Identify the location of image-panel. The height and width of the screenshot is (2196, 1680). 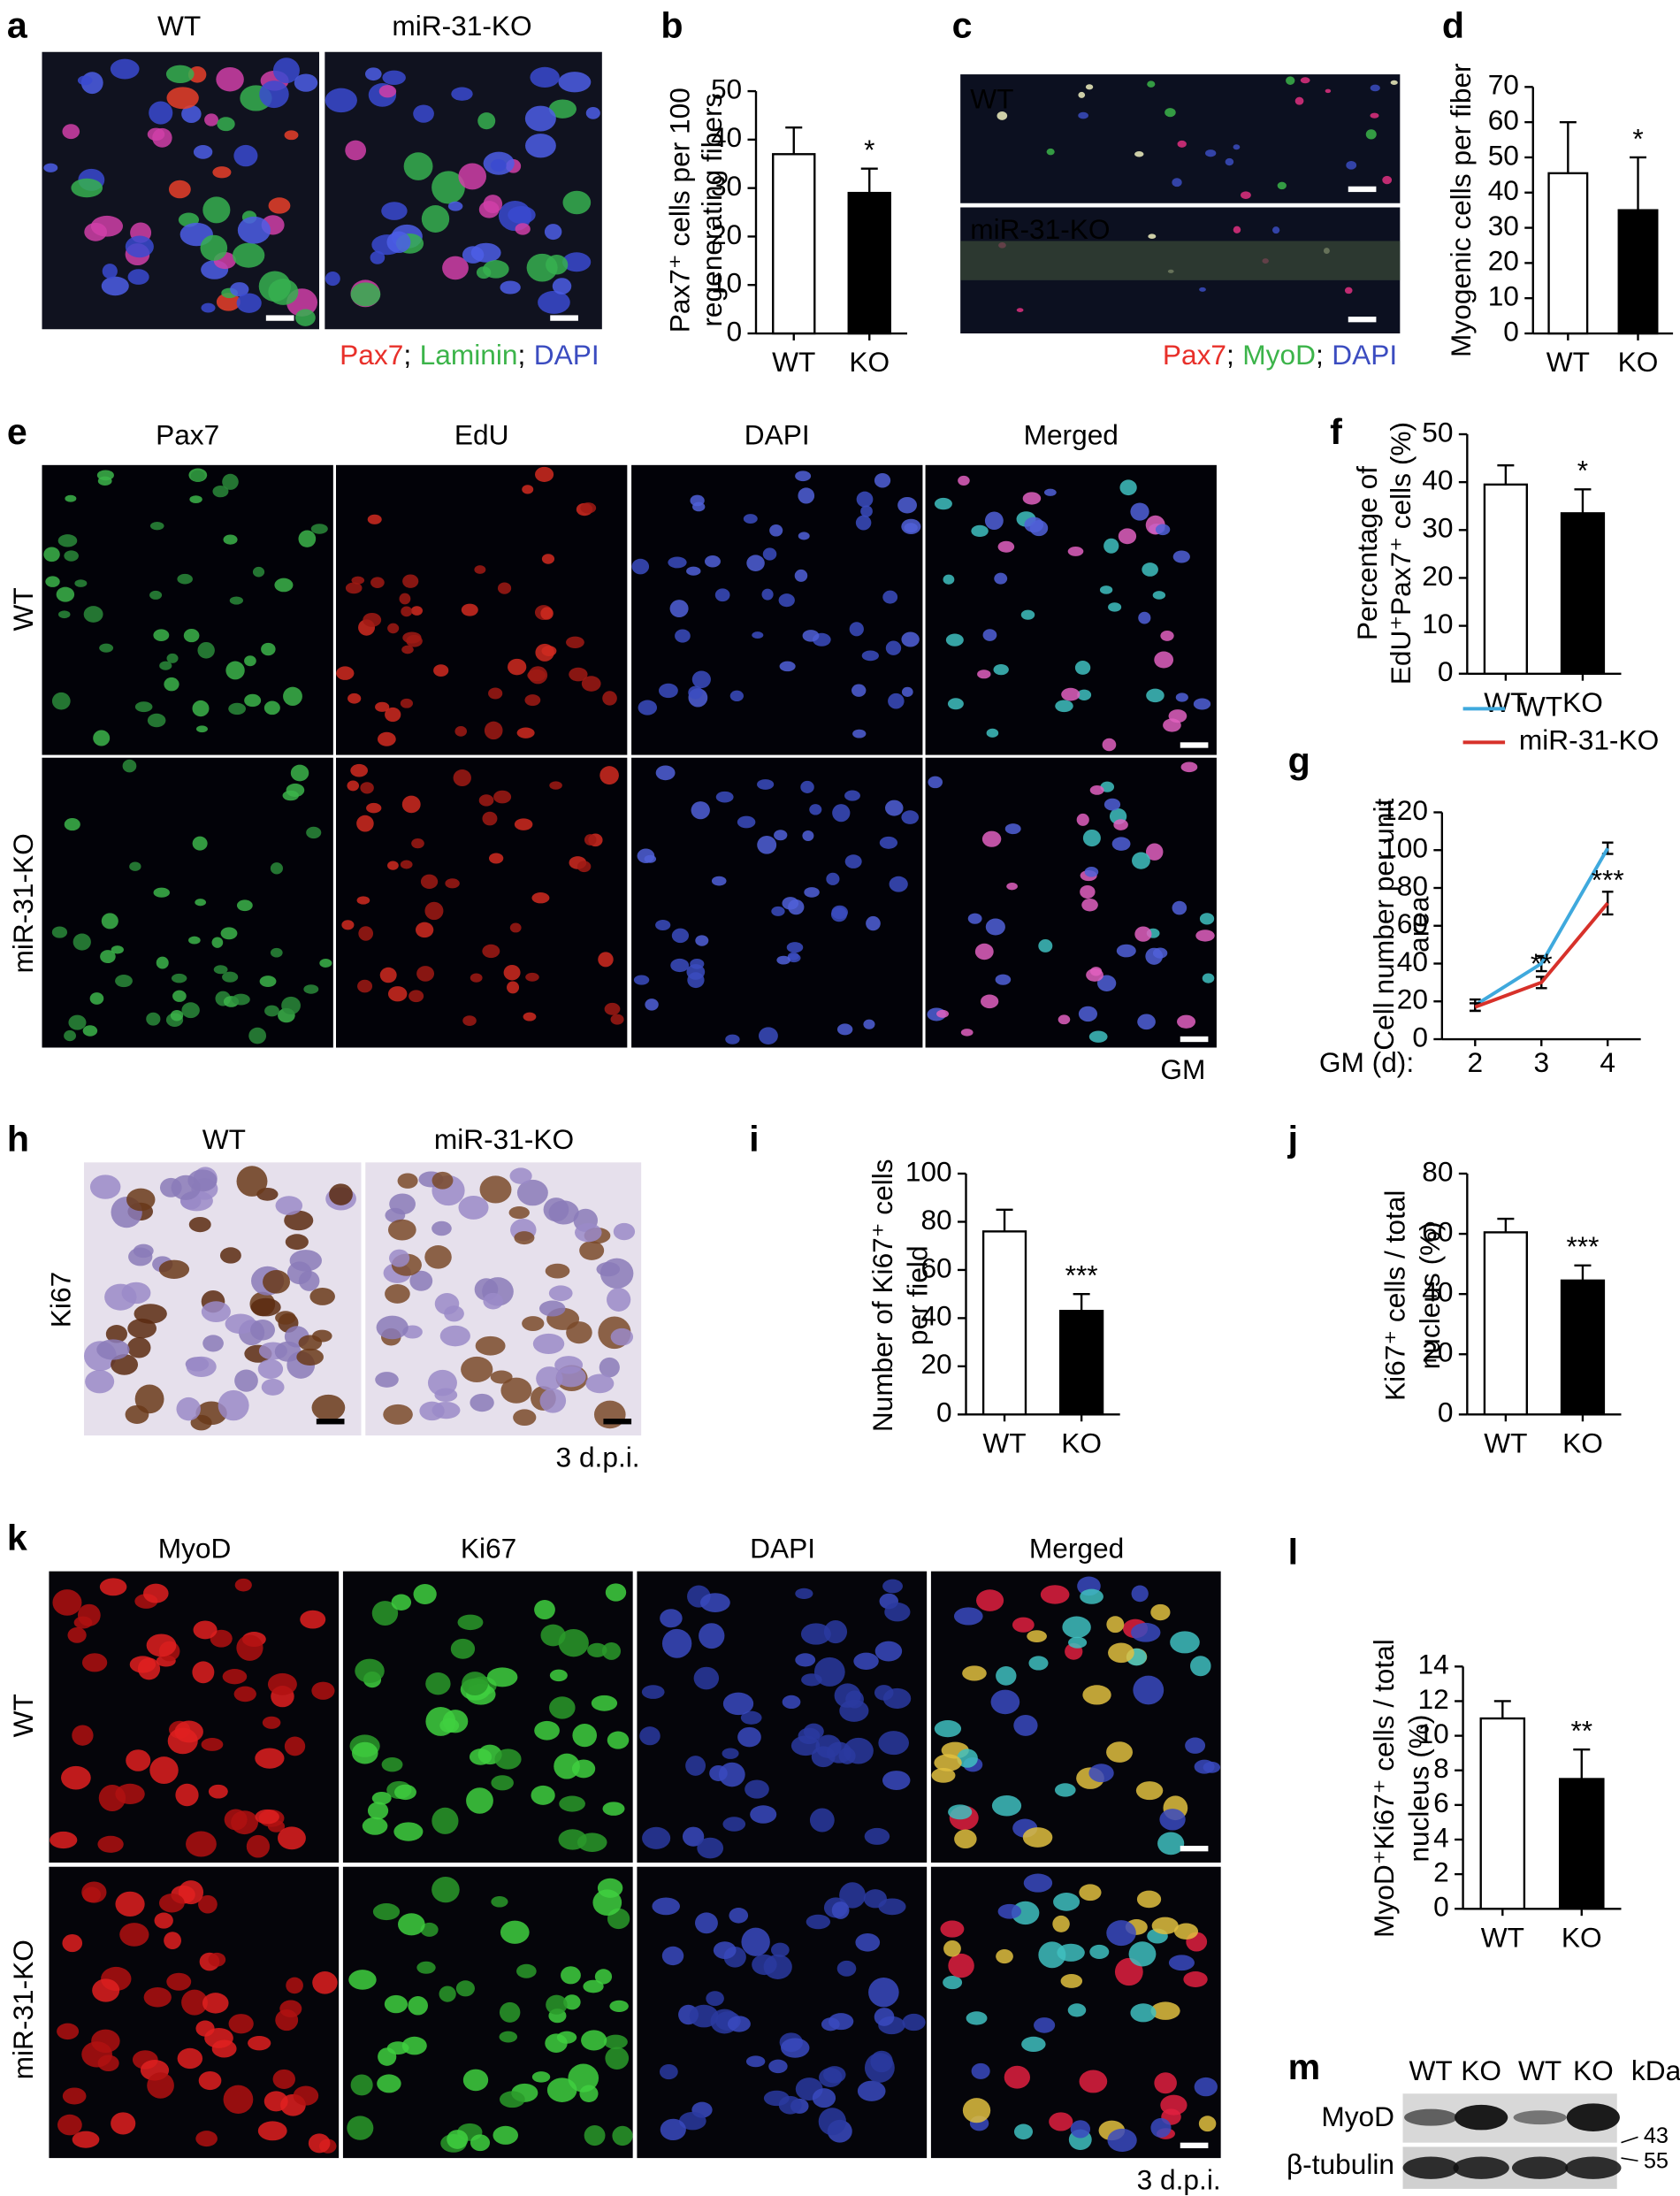
(482, 903).